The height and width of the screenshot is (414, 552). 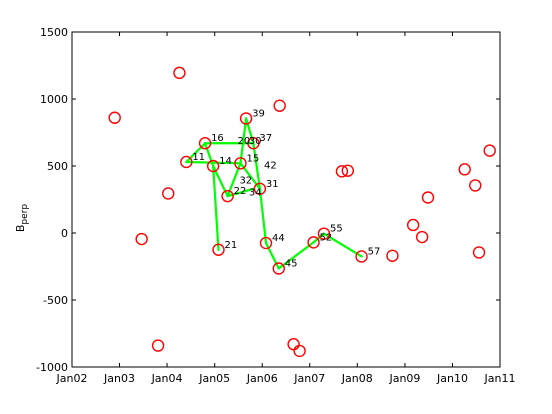 I want to click on point-label: 11, so click(x=198, y=157).